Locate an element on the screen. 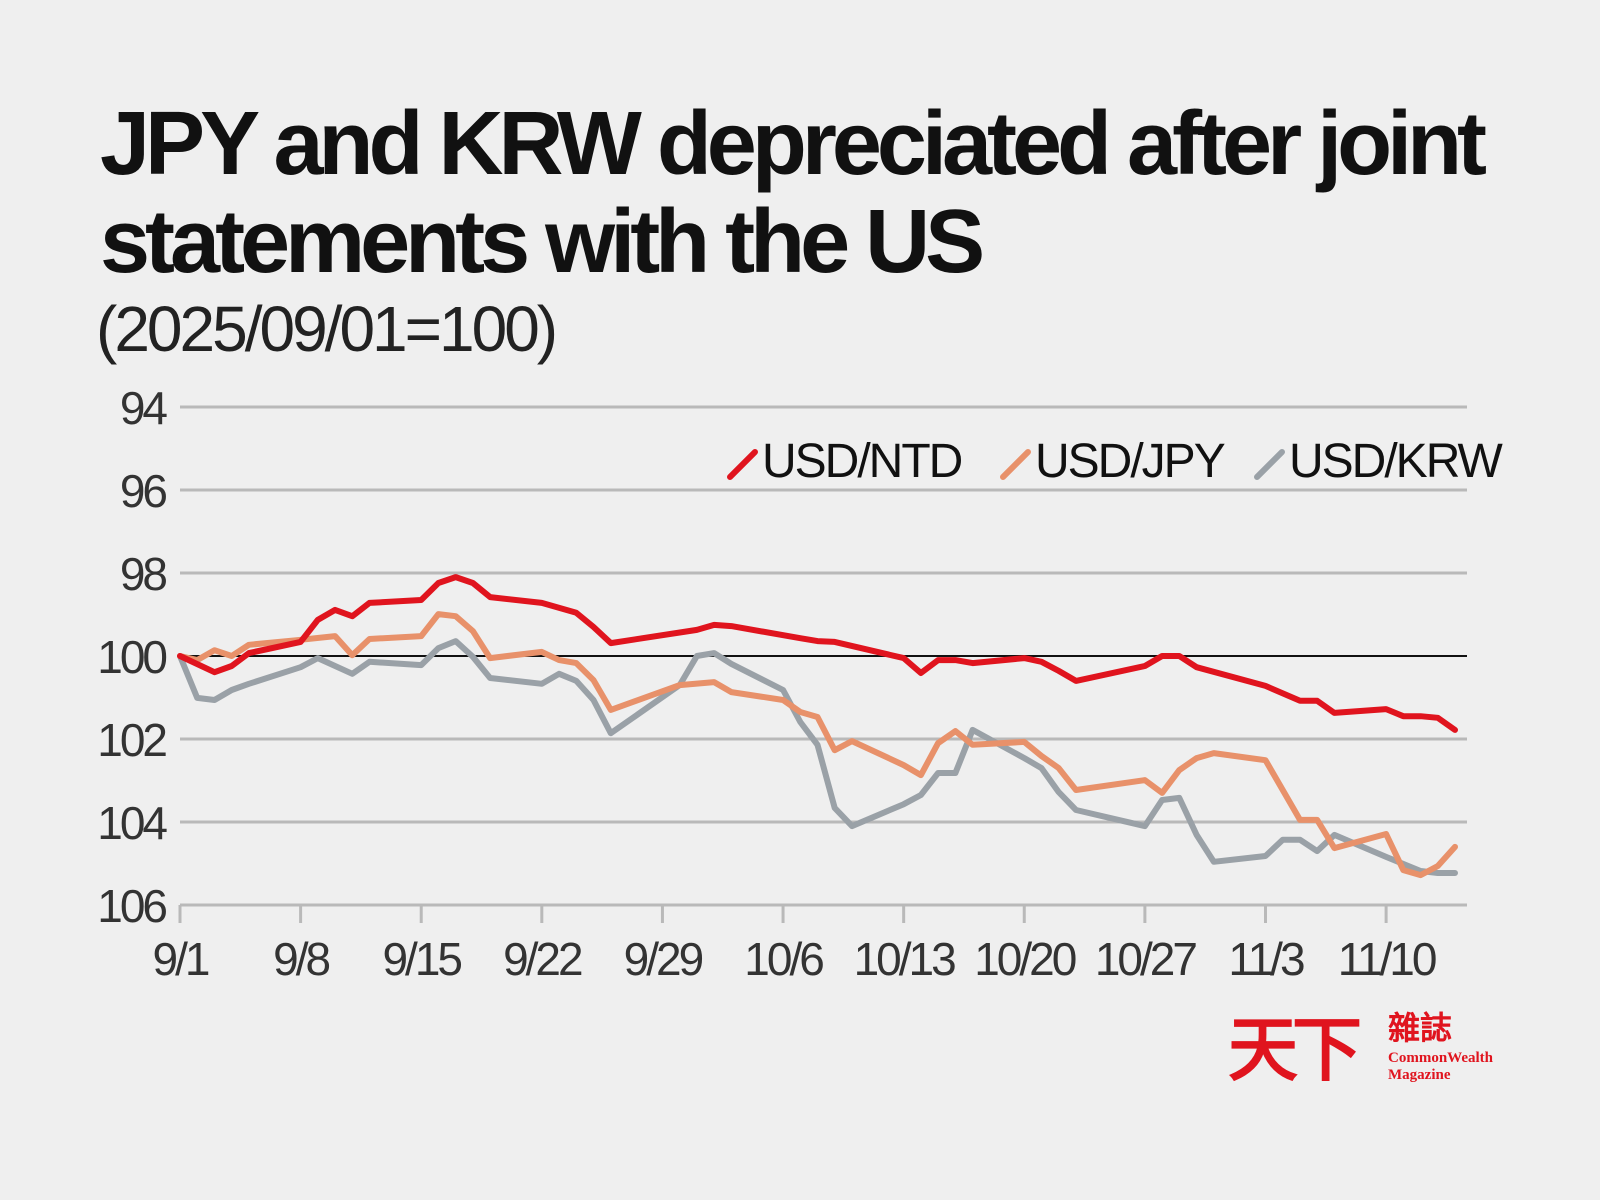 The image size is (1600, 1200). x-tick-label: 10/6 is located at coordinates (783, 959).